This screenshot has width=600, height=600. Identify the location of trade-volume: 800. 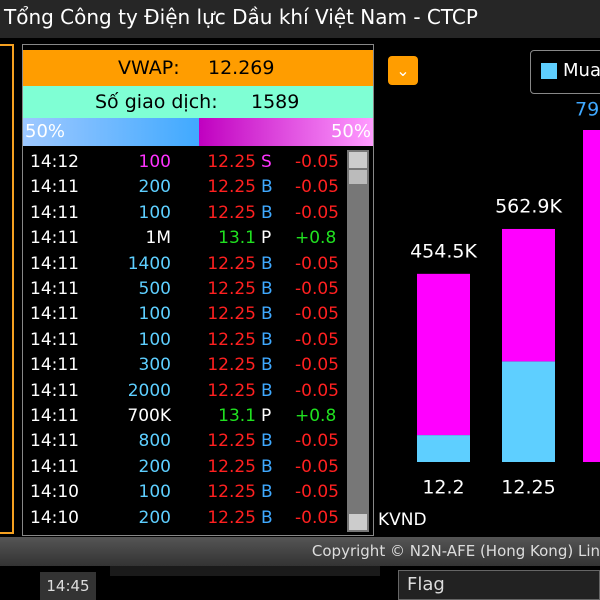
(154, 441).